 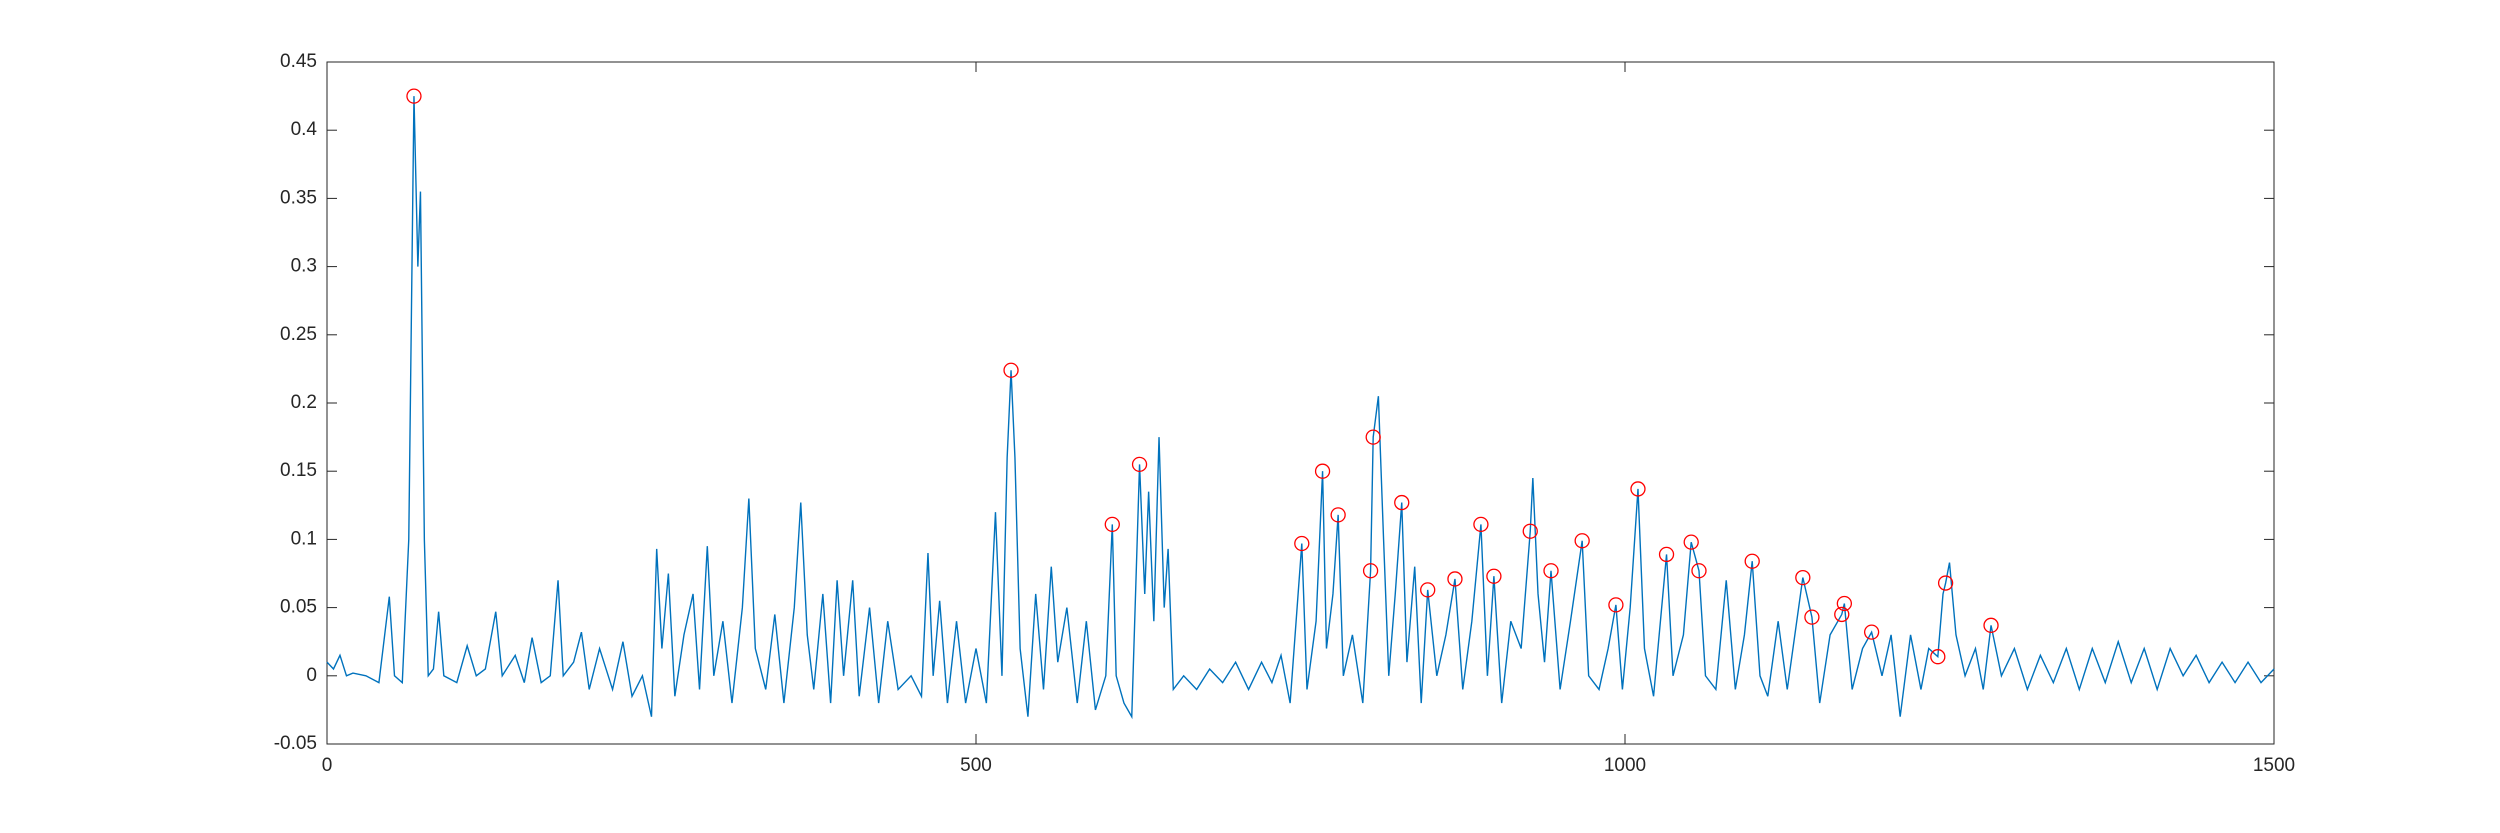 What do you see at coordinates (1625, 765) in the screenshot?
I see `x-tick-label: 1000` at bounding box center [1625, 765].